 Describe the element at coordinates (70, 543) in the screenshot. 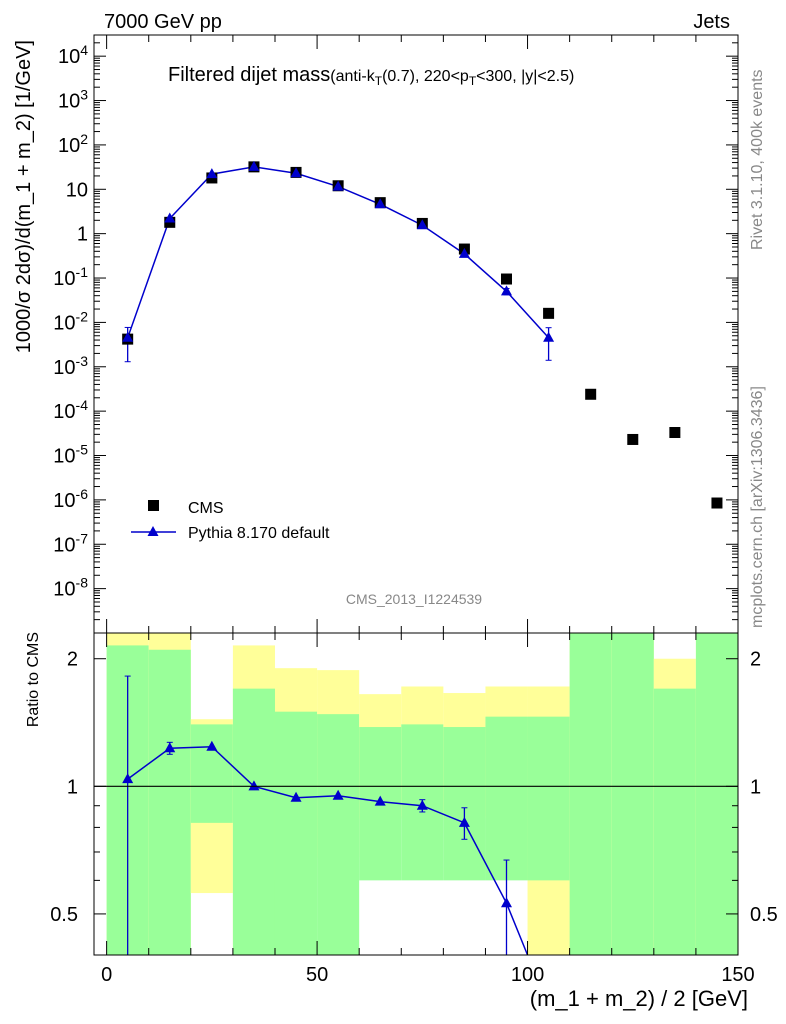

I see `main-y-tick-label: 10-7​` at that location.